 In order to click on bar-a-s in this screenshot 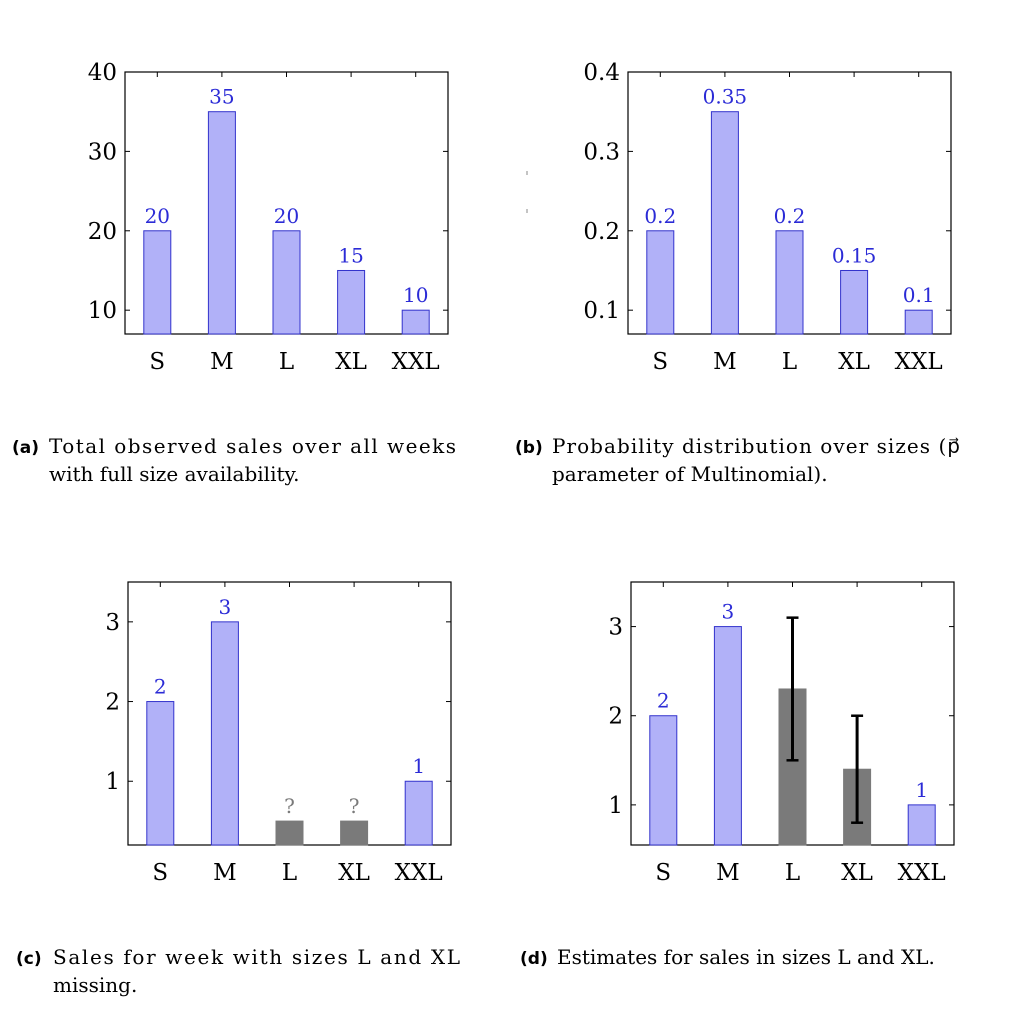, I will do `click(157, 282)`.